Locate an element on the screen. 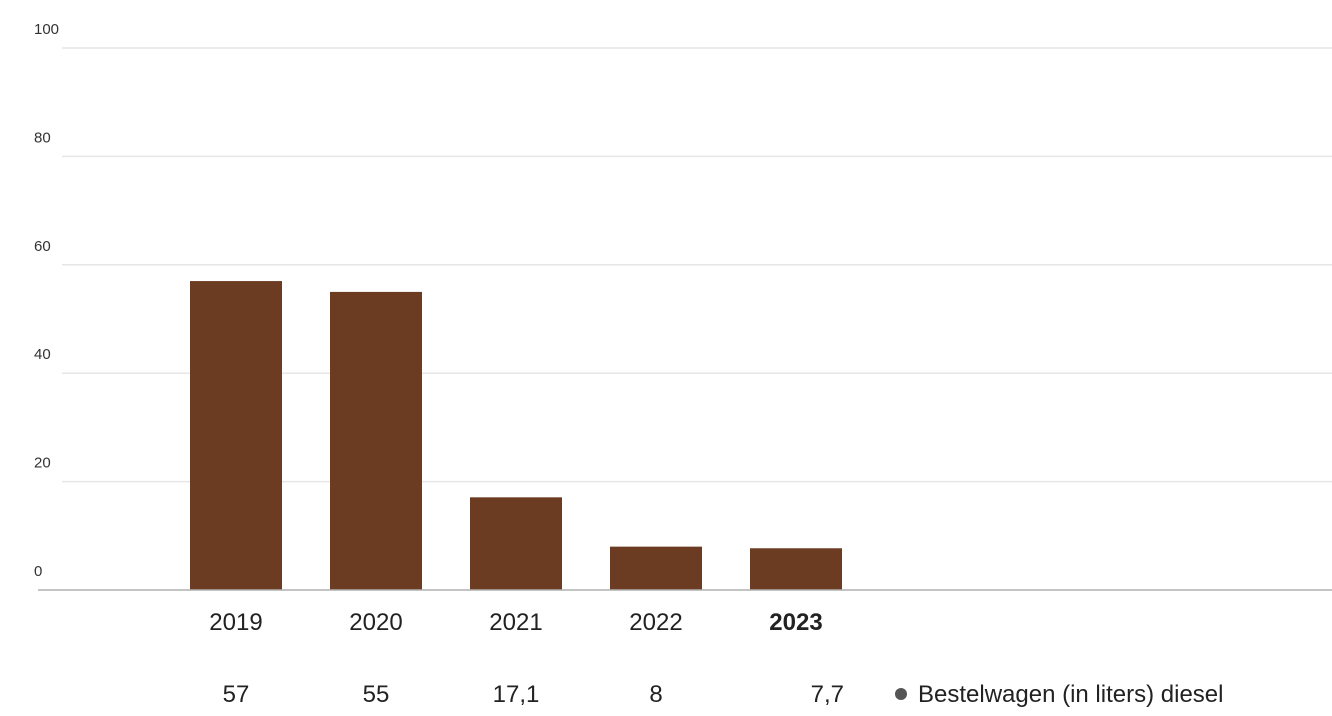  value-label: 8 is located at coordinates (655, 694).